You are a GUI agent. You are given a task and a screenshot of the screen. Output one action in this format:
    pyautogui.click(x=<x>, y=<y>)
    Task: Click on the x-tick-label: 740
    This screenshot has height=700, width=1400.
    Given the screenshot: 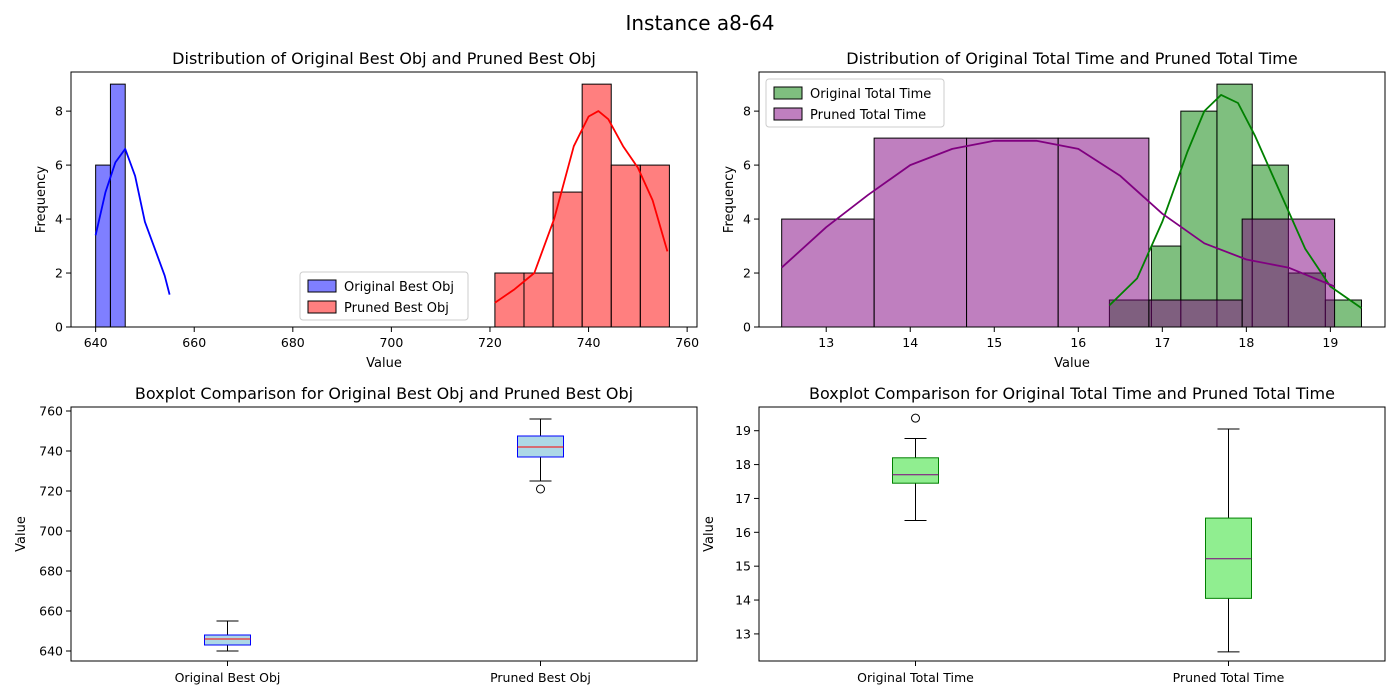 What is the action you would take?
    pyautogui.click(x=589, y=342)
    